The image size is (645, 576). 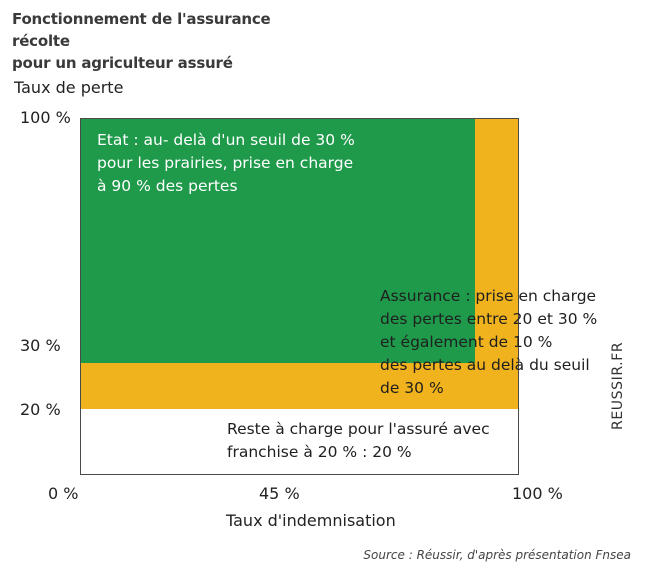 I want to click on y-tick-100: 100 %, so click(x=45, y=117).